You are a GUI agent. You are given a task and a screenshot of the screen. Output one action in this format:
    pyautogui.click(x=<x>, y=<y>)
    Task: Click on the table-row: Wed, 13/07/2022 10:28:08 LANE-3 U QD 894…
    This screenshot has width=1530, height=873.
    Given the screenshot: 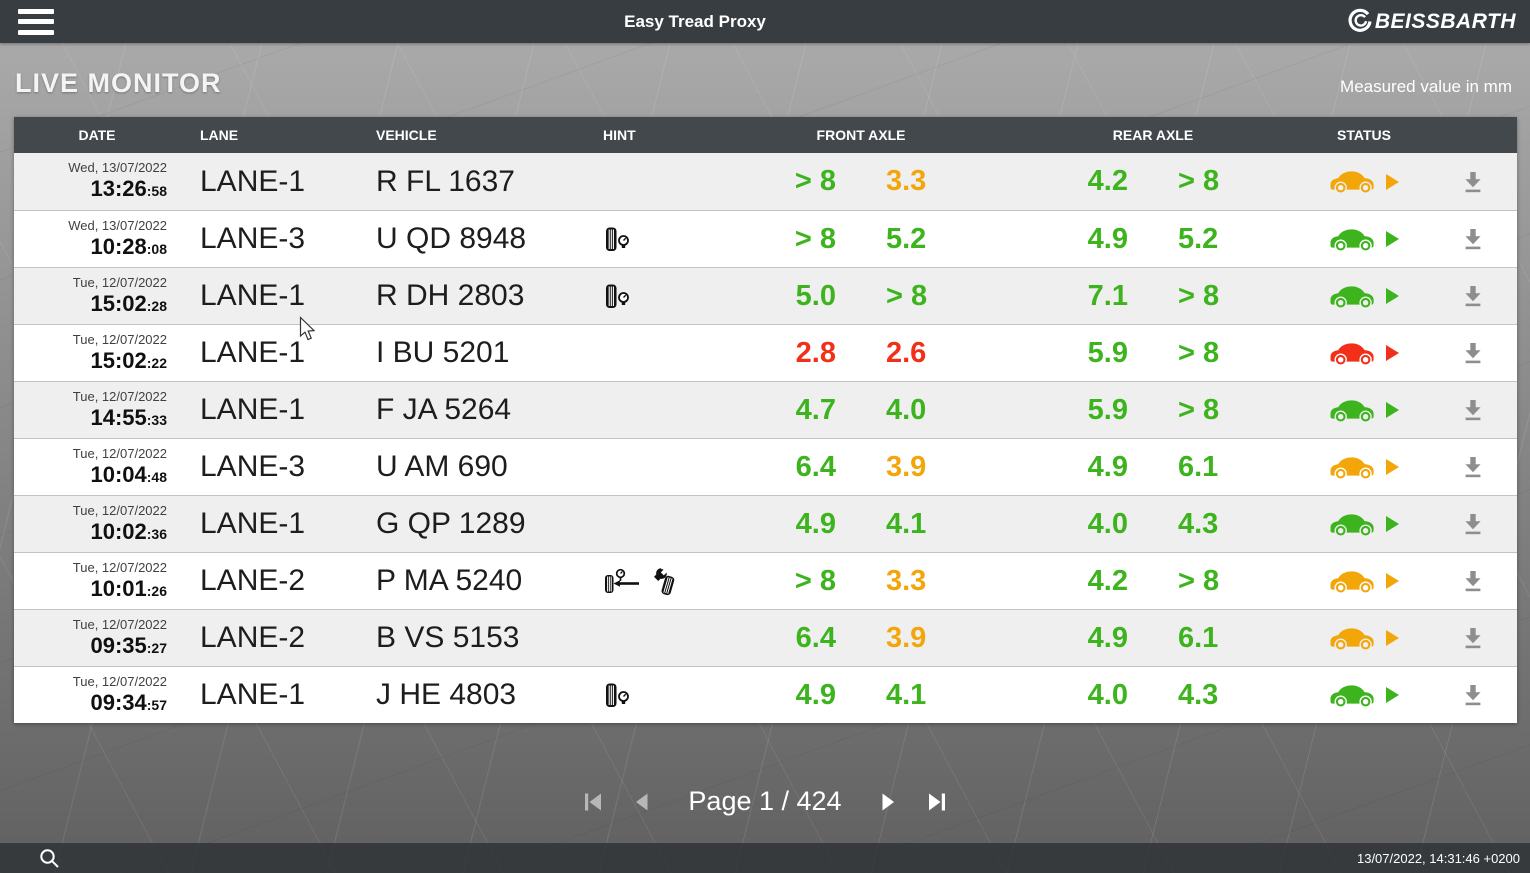 What is the action you would take?
    pyautogui.click(x=765, y=238)
    